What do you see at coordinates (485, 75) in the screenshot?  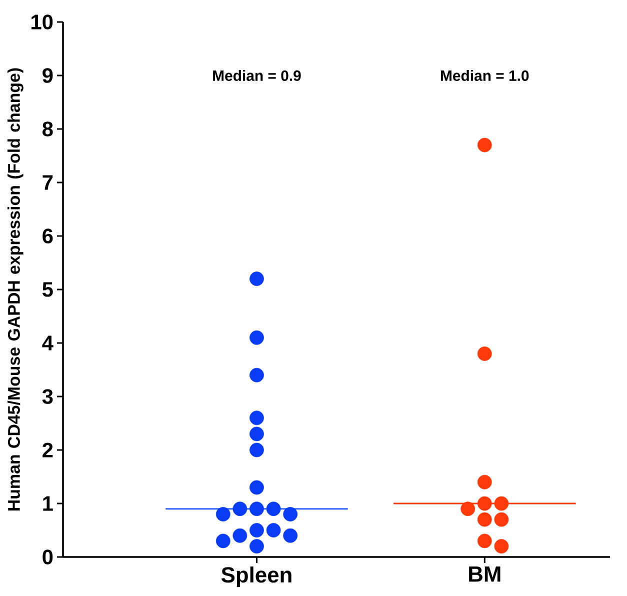 I see `annotation: Median = 1.0` at bounding box center [485, 75].